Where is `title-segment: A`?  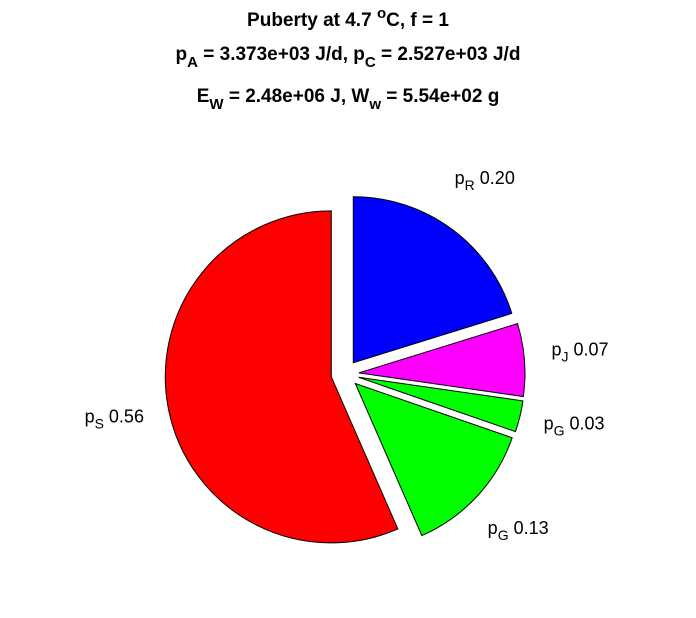
title-segment: A is located at coordinates (192, 62).